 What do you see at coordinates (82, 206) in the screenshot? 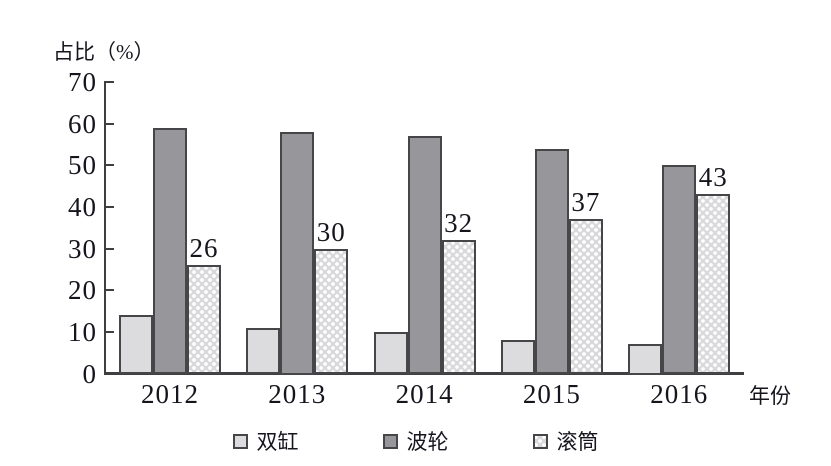
I see `y-tick-label: 40` at bounding box center [82, 206].